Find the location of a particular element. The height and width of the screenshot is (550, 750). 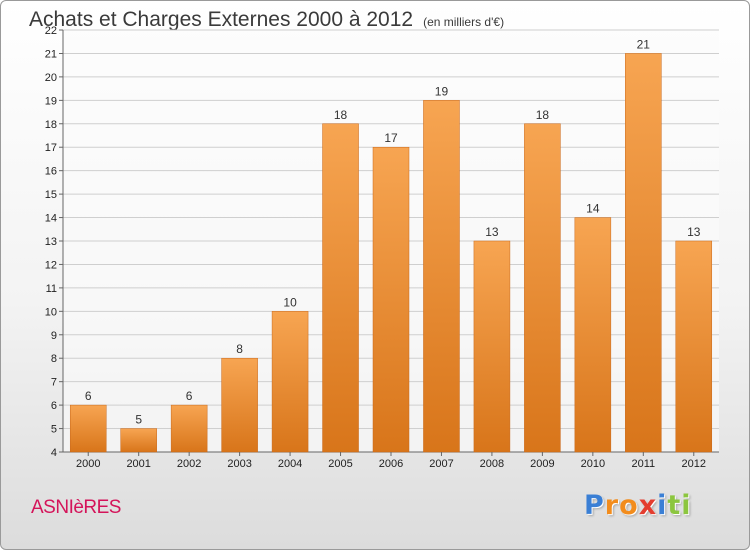

bar-value-label: 19 is located at coordinates (442, 91).